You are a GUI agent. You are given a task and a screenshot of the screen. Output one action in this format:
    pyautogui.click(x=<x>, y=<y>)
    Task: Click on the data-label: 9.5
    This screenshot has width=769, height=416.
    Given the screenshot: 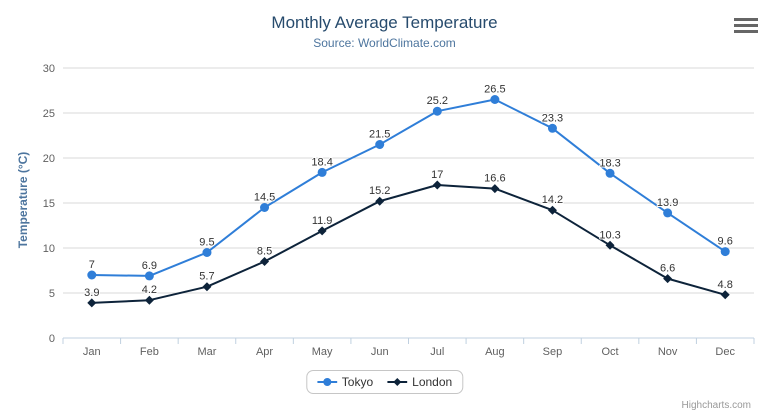 What is the action you would take?
    pyautogui.click(x=206, y=243)
    